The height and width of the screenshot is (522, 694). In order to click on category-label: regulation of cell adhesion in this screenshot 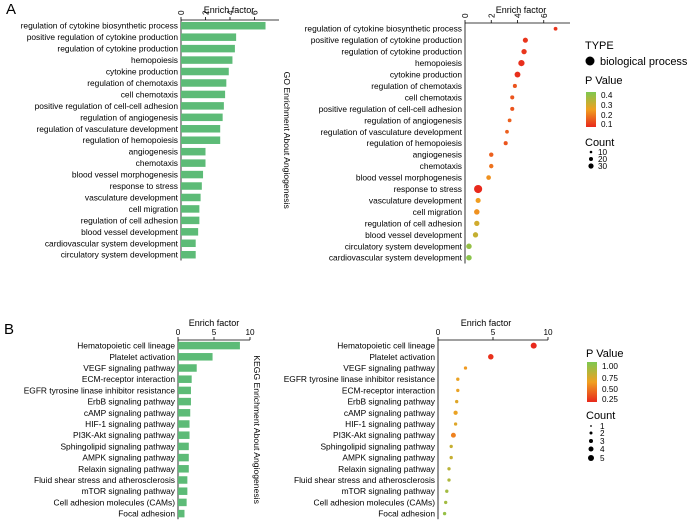, I will do `click(130, 220)`.